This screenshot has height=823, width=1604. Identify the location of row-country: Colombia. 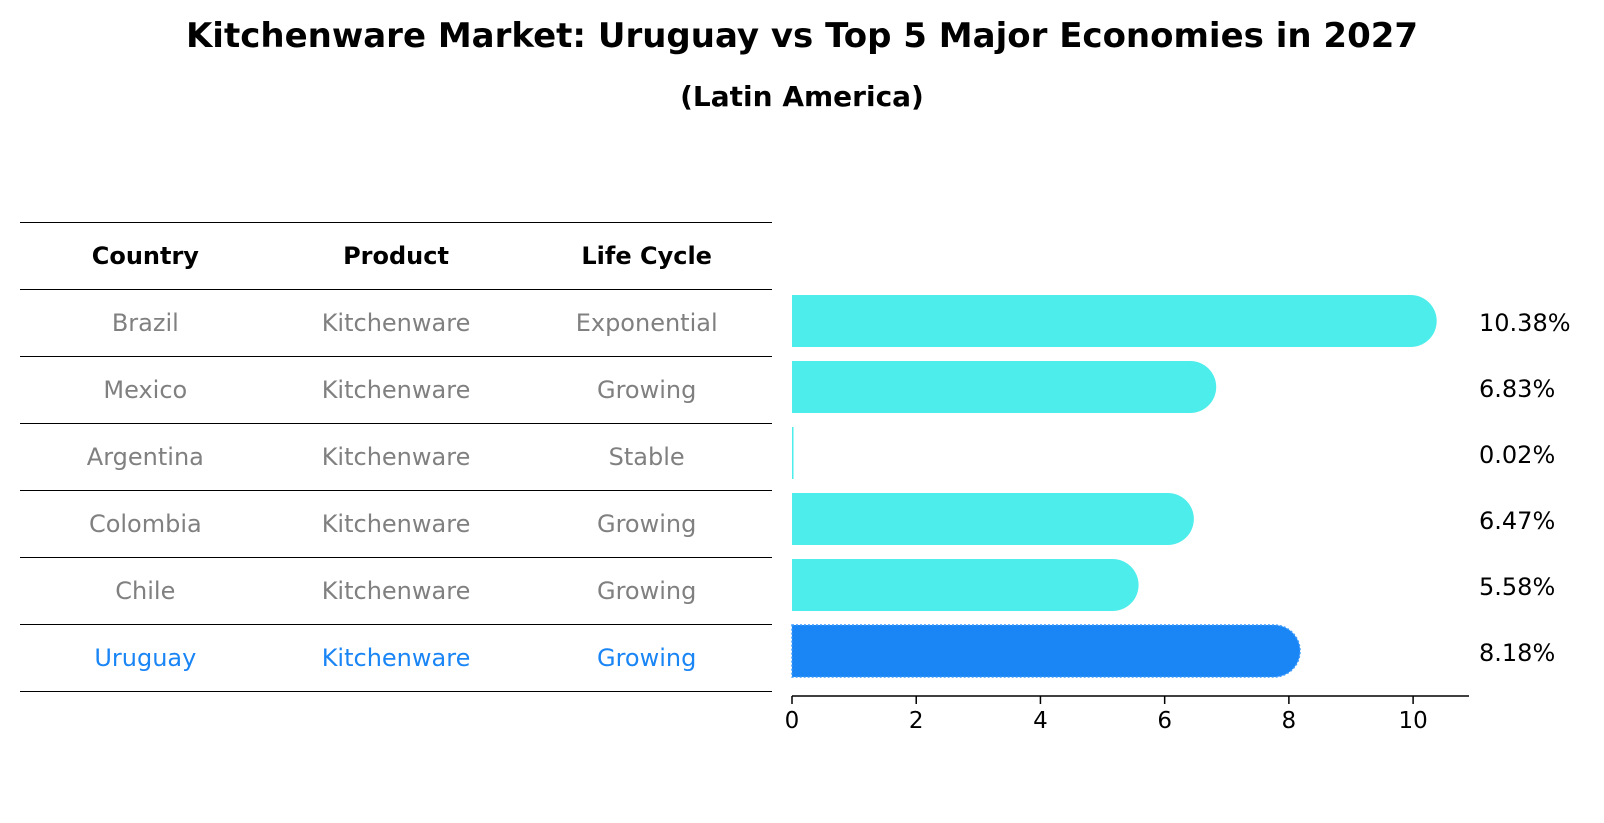
(145, 524).